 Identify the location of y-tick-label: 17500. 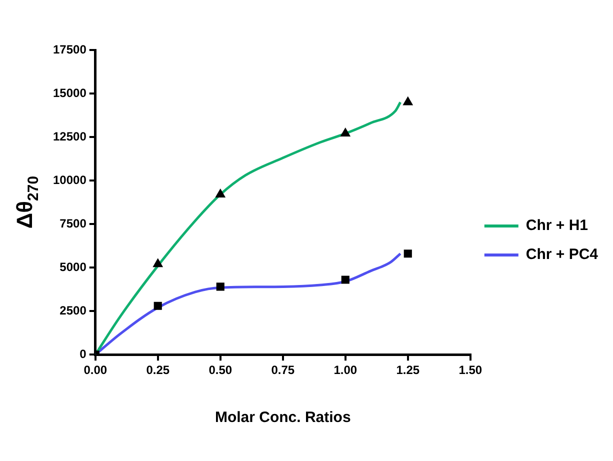
(69, 49).